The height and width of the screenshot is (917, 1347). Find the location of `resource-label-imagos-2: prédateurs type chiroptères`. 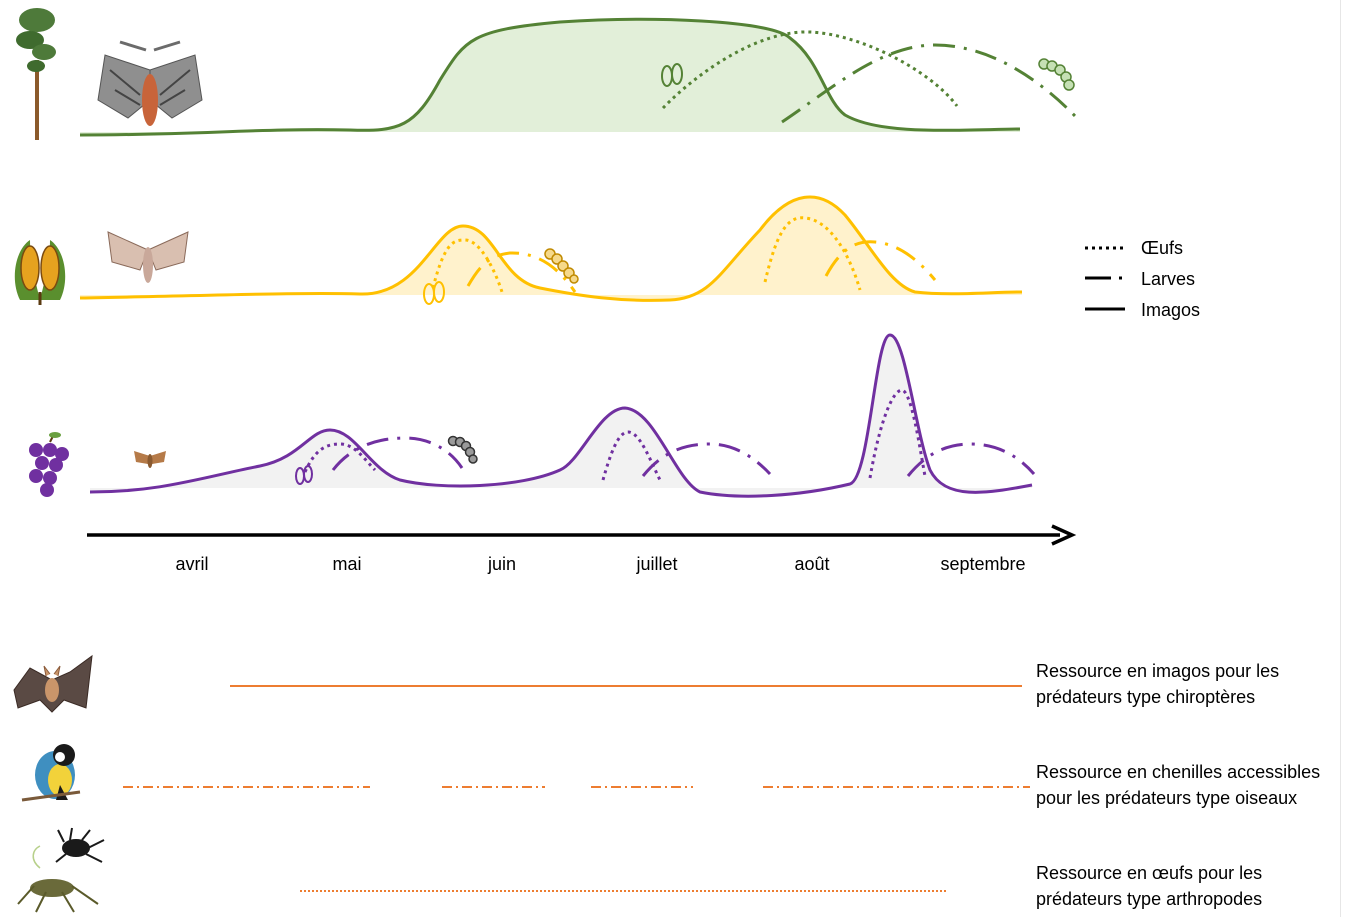

resource-label-imagos-2: prédateurs type chiroptères is located at coordinates (1145, 697).